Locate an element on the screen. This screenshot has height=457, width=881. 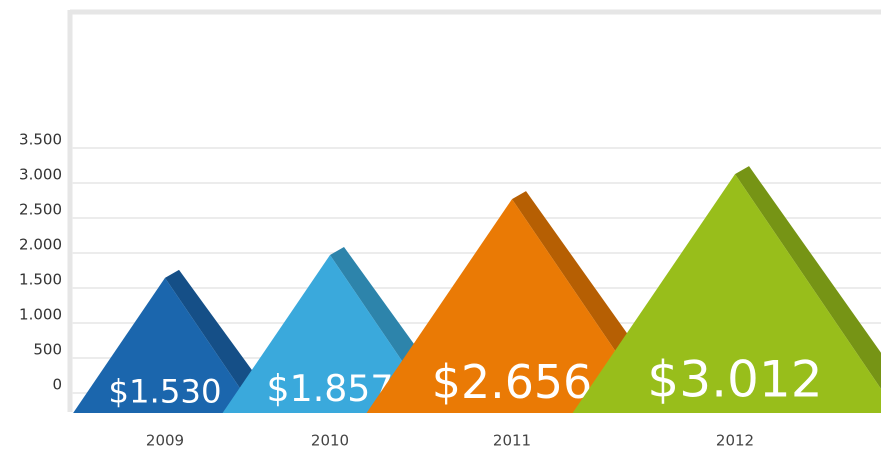
value-label: $2.656 is located at coordinates (512, 382).